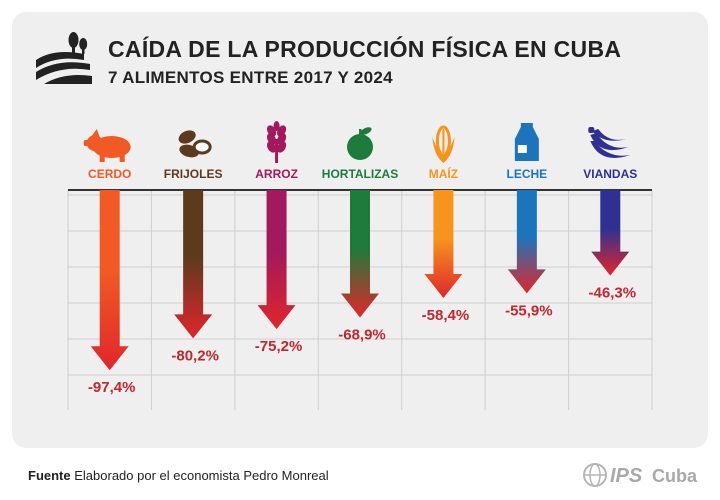 Image resolution: width=720 pixels, height=500 pixels. I want to click on category-label-1: FRIJOLES, so click(193, 174).